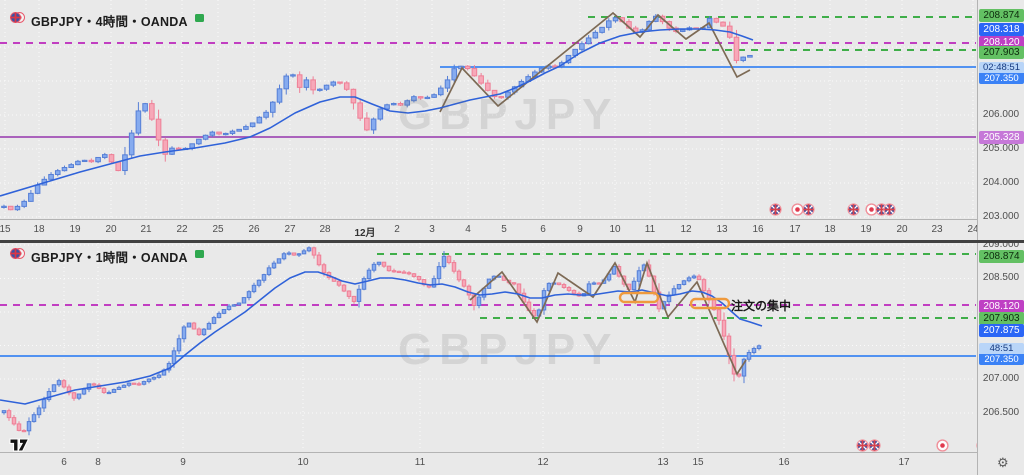  I want to click on japan-event-flag-icon, so click(942, 445).